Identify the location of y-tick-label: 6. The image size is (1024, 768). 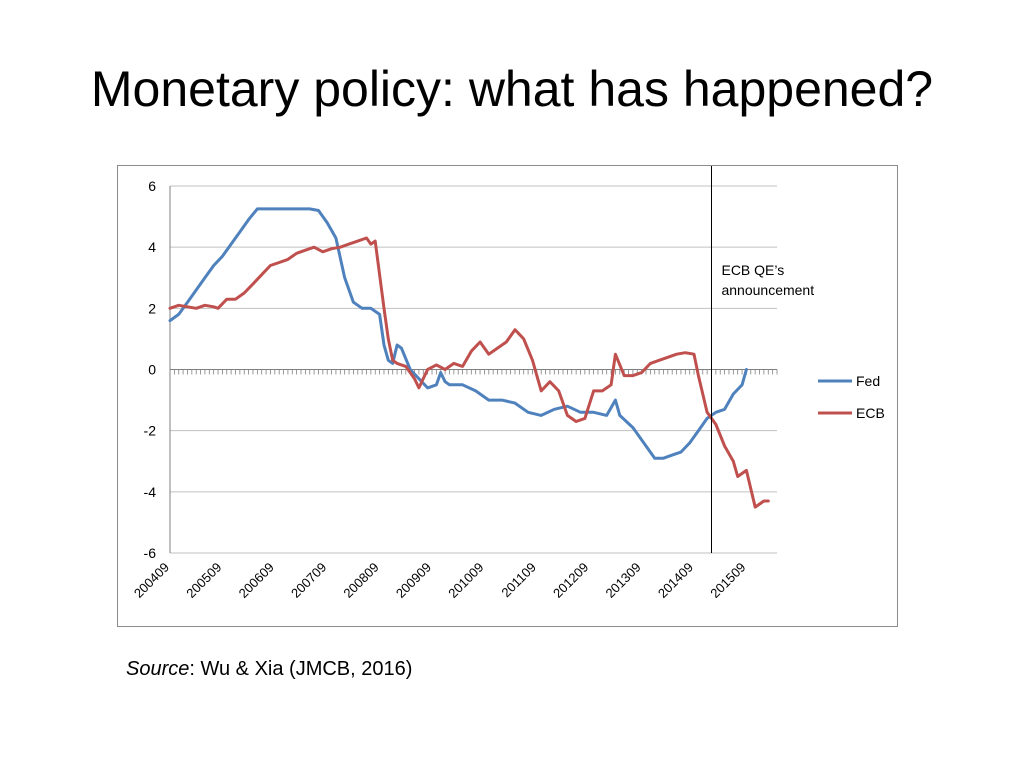
(152, 186).